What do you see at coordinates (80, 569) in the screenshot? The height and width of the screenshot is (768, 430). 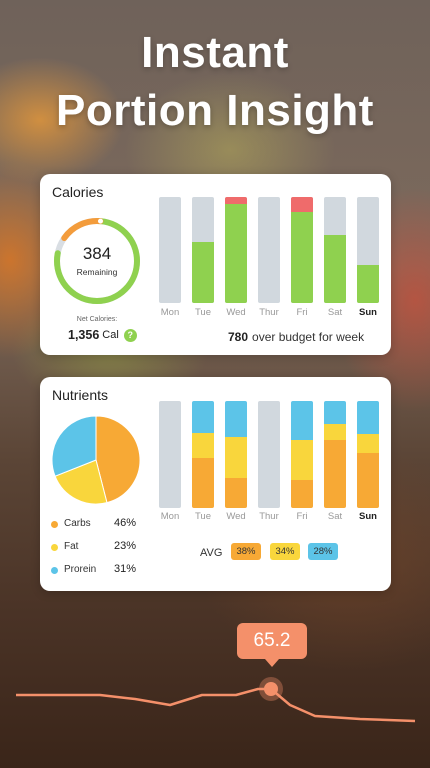 I see `legend-name: Prorein` at bounding box center [80, 569].